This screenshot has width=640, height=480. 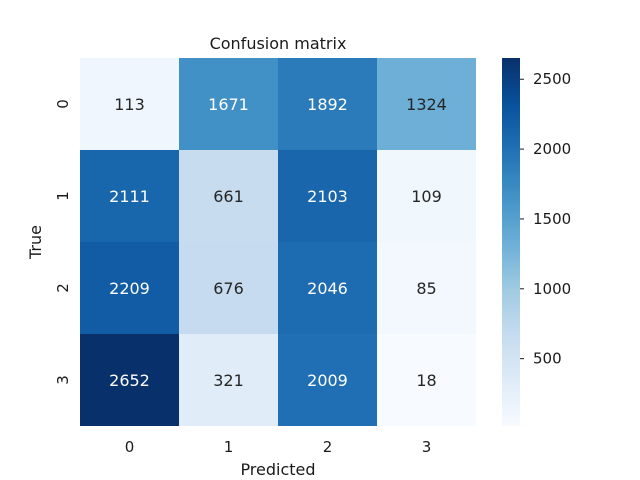 What do you see at coordinates (427, 447) in the screenshot?
I see `x-tick-label: 3` at bounding box center [427, 447].